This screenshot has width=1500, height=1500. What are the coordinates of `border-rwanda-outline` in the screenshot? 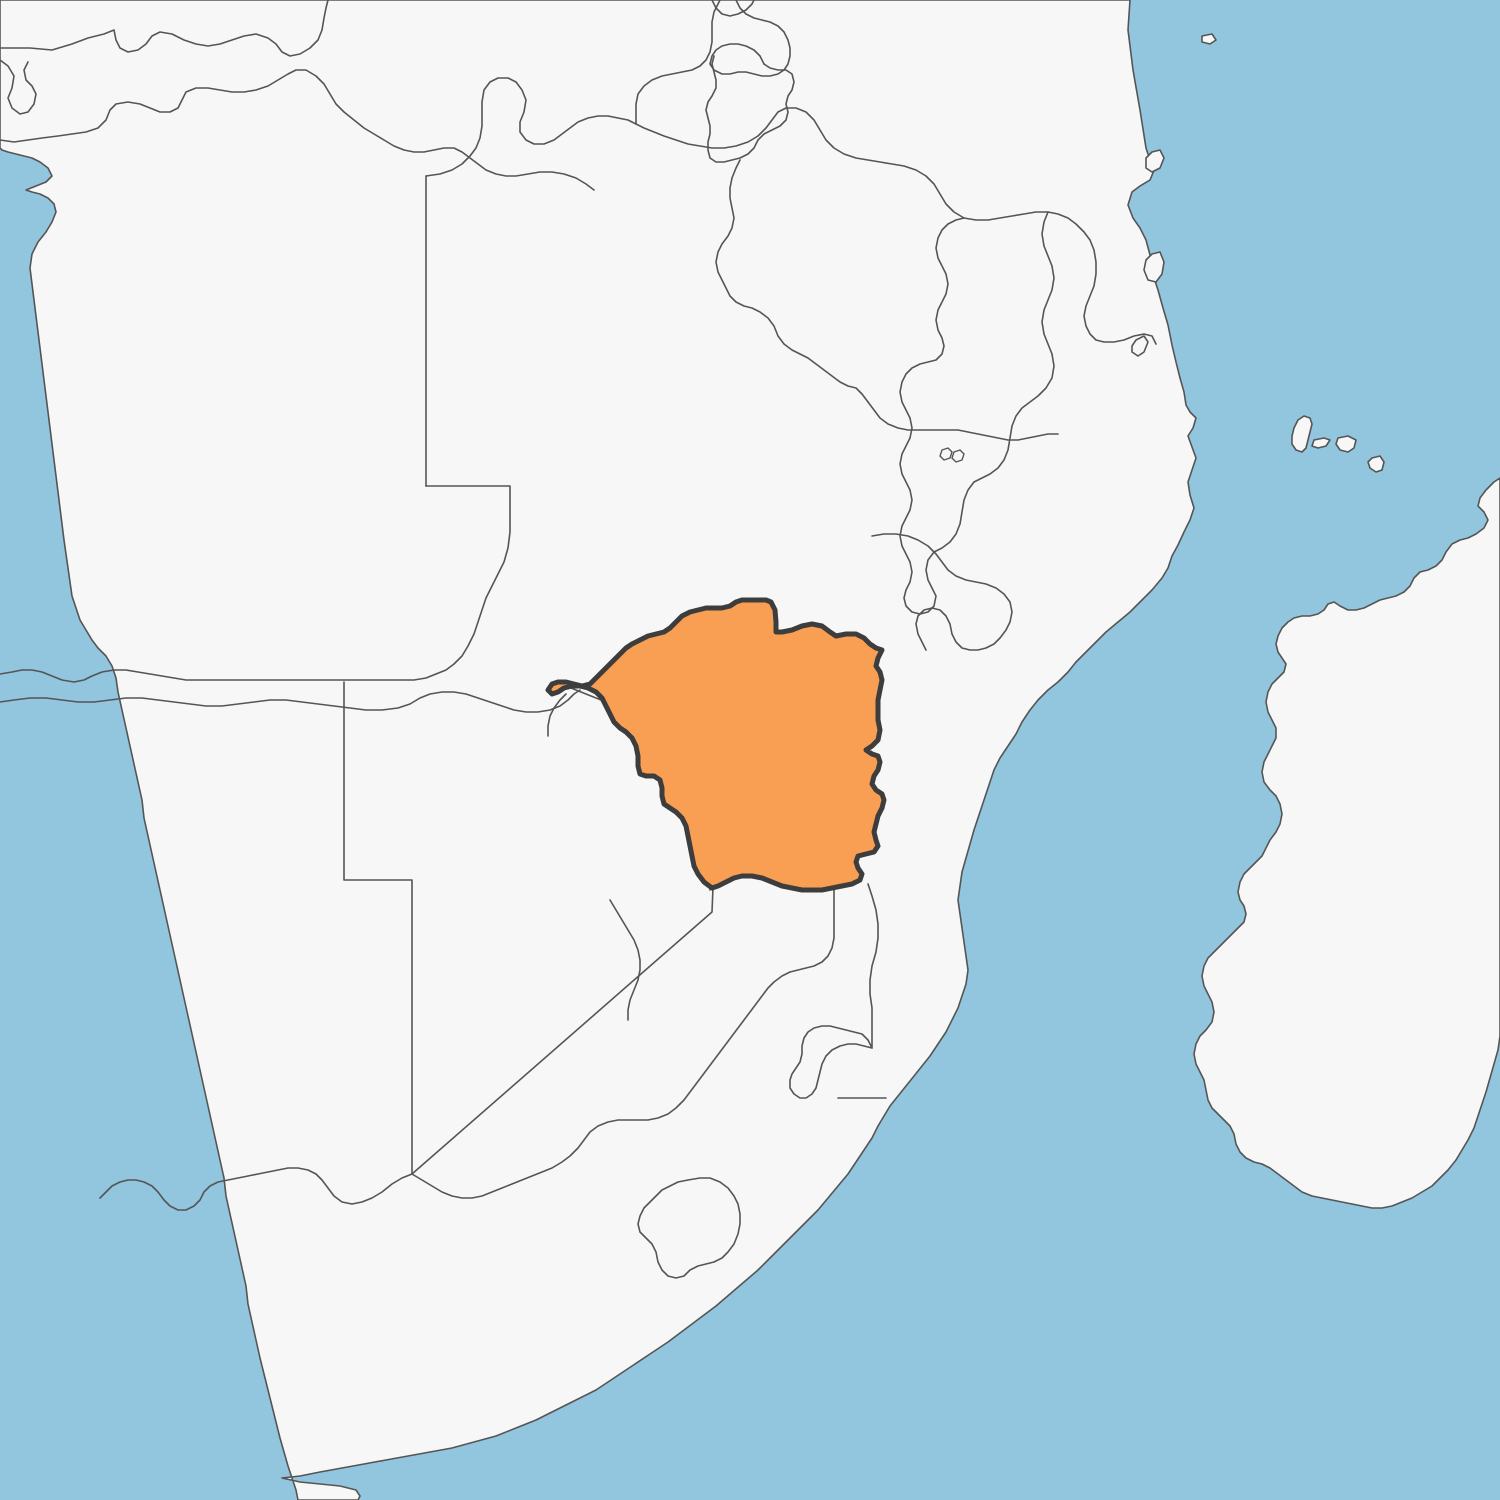 It's located at (750, 38).